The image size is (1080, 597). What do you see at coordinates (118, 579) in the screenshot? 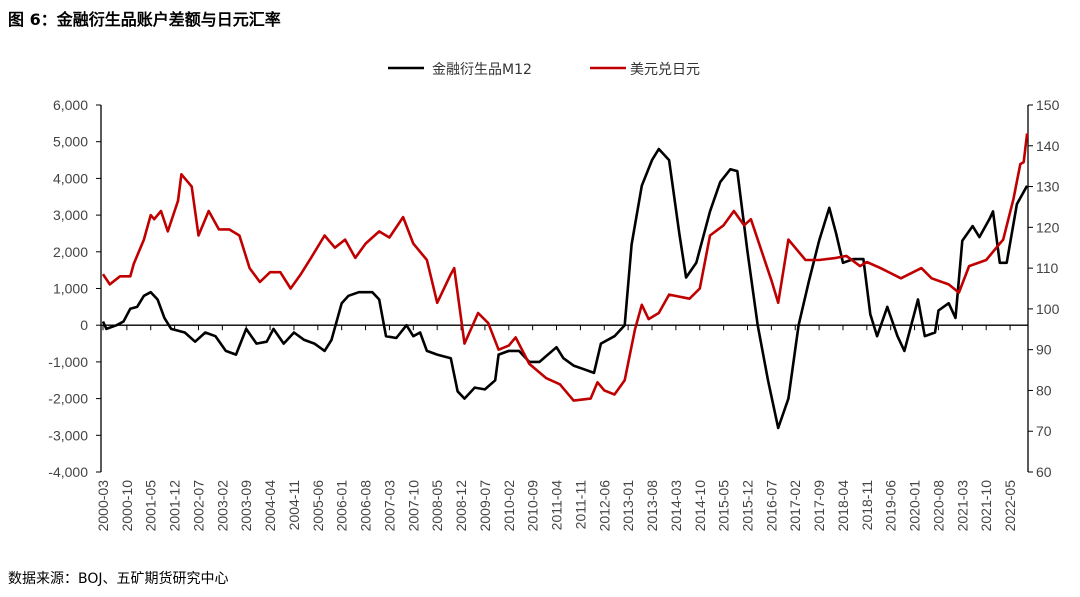
I see `source-note: 数据来源：BOJ、五矿期货研究中心` at bounding box center [118, 579].